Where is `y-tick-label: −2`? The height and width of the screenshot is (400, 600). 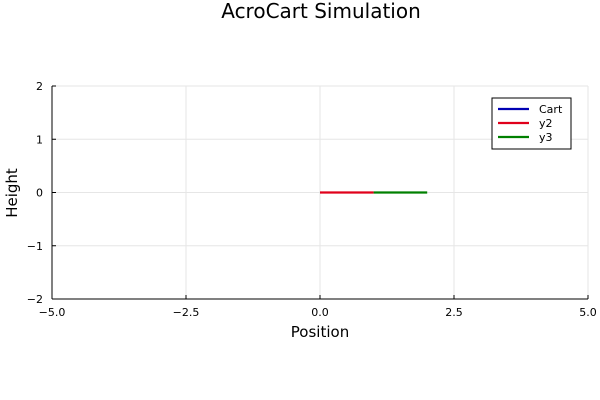
y-tick-label: −2 is located at coordinates (35, 299).